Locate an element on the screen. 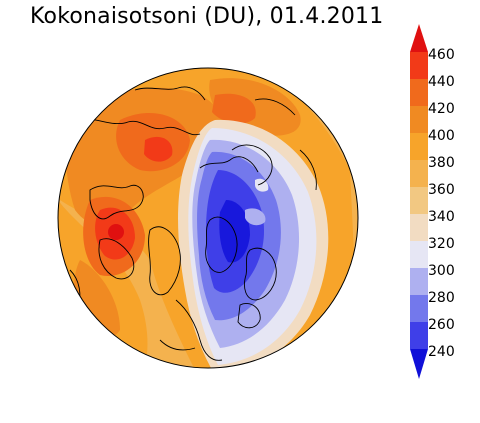 The width and height of the screenshot is (480, 423). colorbar-label: 440 is located at coordinates (441, 82).